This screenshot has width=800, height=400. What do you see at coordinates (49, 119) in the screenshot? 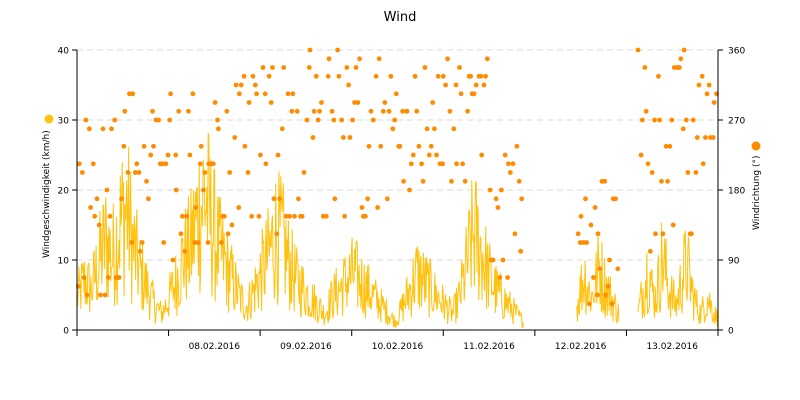
I see `legend-speed-dot` at bounding box center [49, 119].